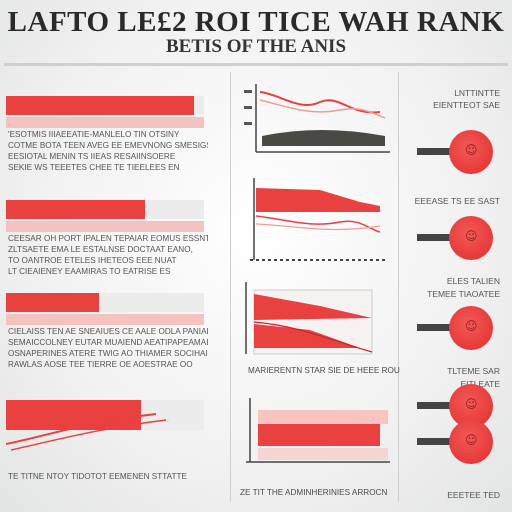 The width and height of the screenshot is (512, 512). What do you see at coordinates (480, 384) in the screenshot?
I see `stat-label: EITLEATE` at bounding box center [480, 384].